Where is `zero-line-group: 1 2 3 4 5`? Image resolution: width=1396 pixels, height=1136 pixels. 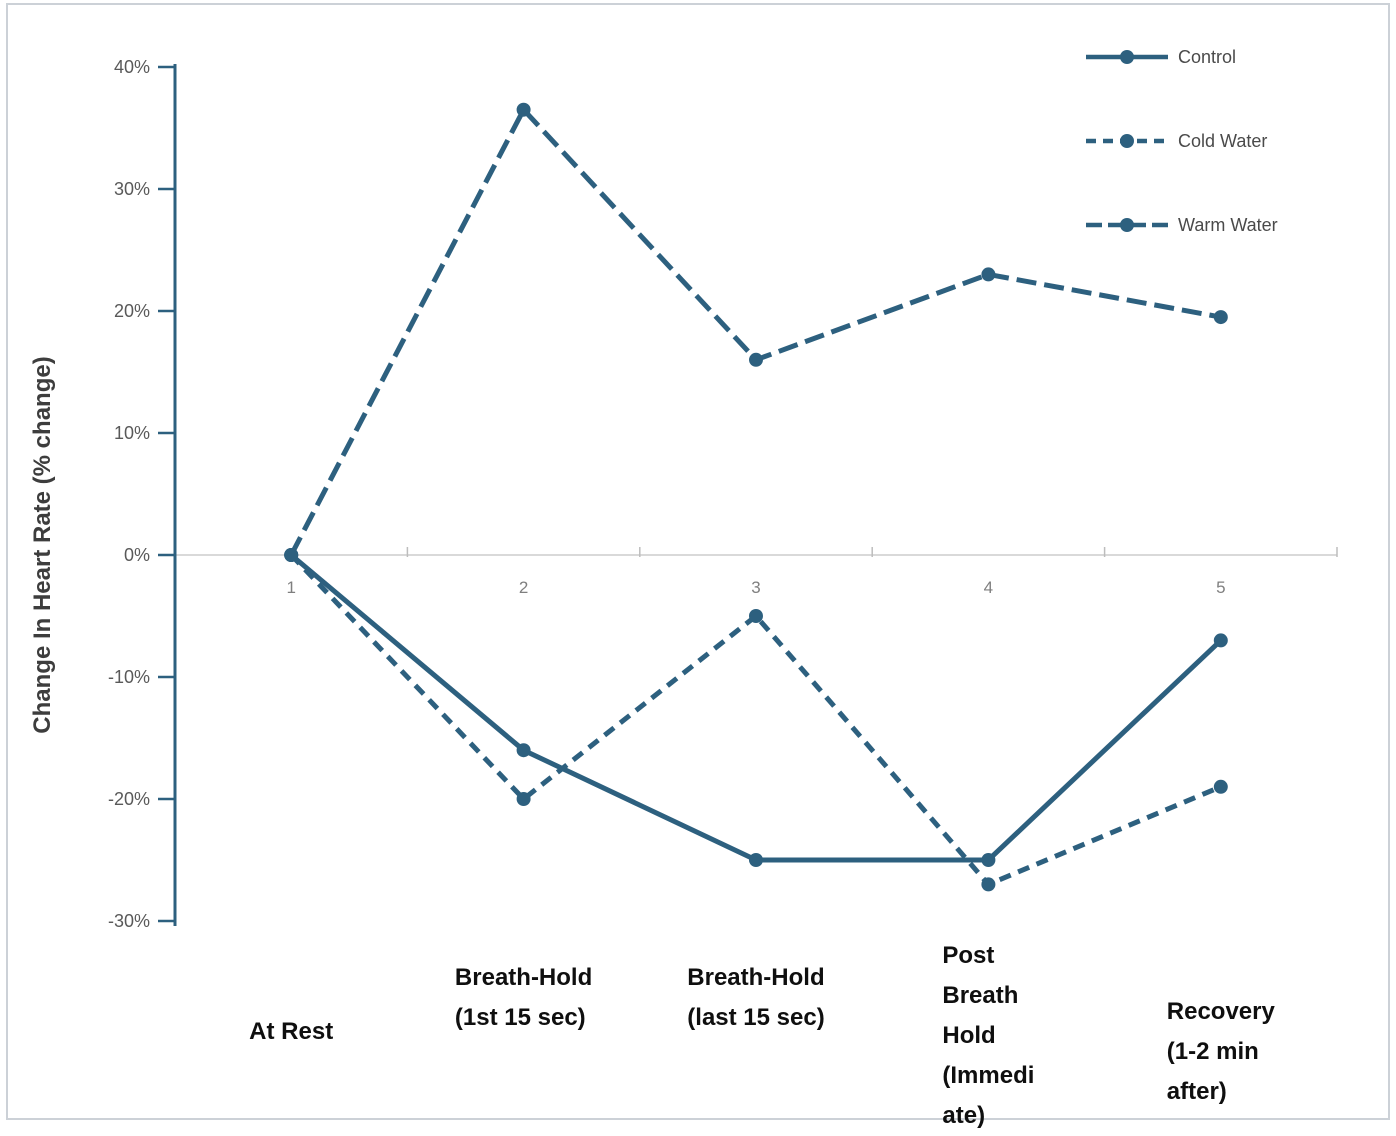
zero-line-group: 1 2 3 4 5 is located at coordinates (756, 572).